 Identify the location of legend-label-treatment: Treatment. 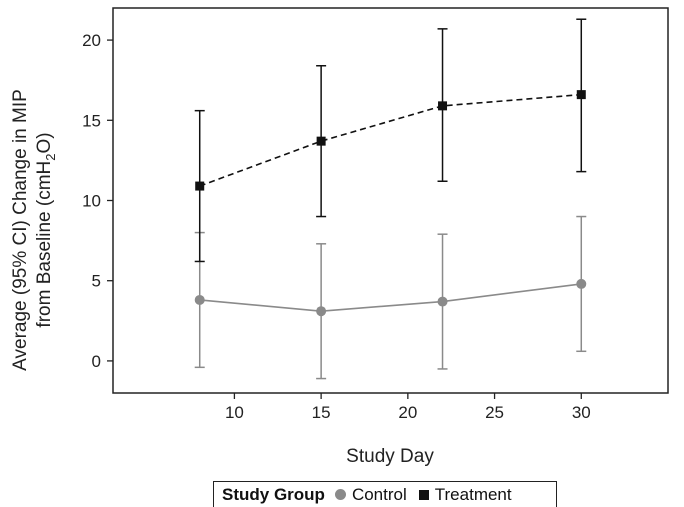
(473, 494).